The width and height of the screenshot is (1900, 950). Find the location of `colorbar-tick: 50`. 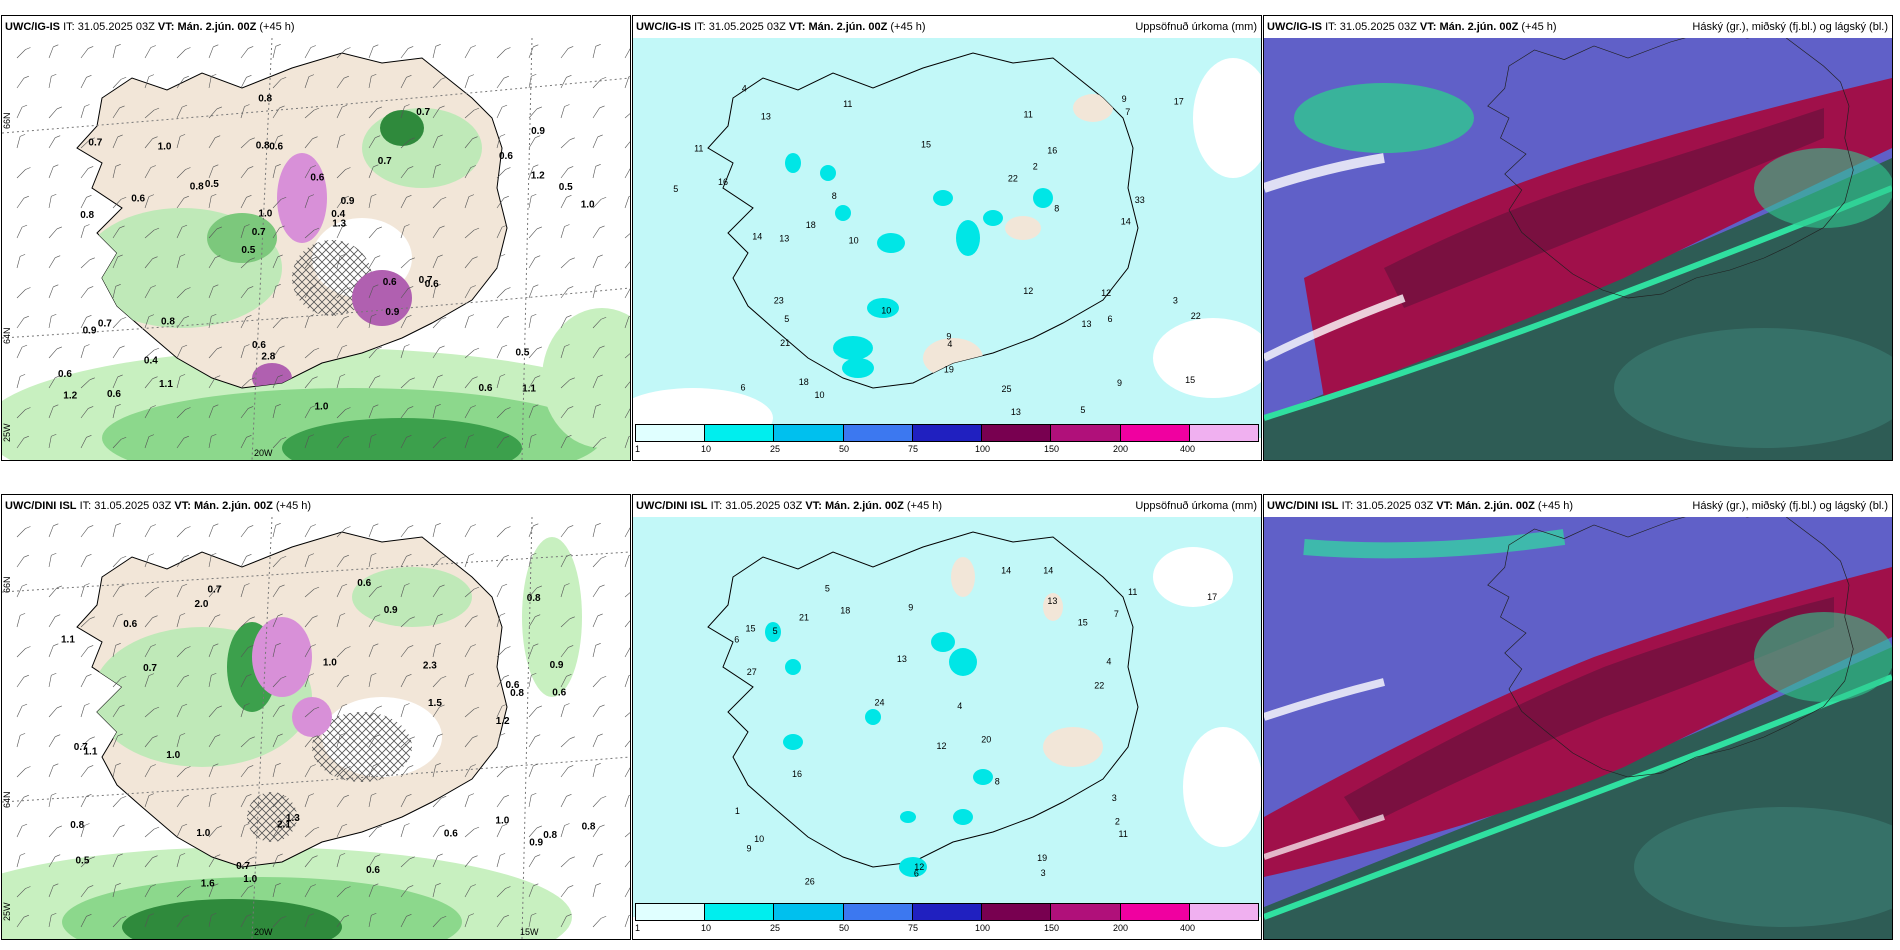

colorbar-tick: 50 is located at coordinates (844, 928).